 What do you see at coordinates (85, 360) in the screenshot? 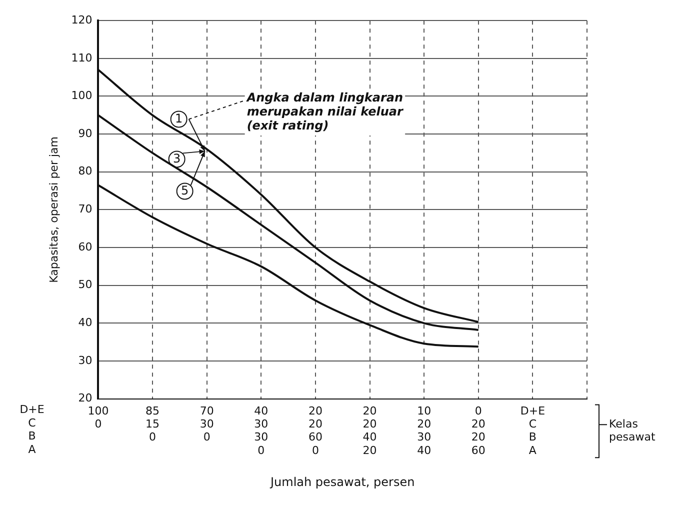
I see `y-tick-label: 30` at bounding box center [85, 360].